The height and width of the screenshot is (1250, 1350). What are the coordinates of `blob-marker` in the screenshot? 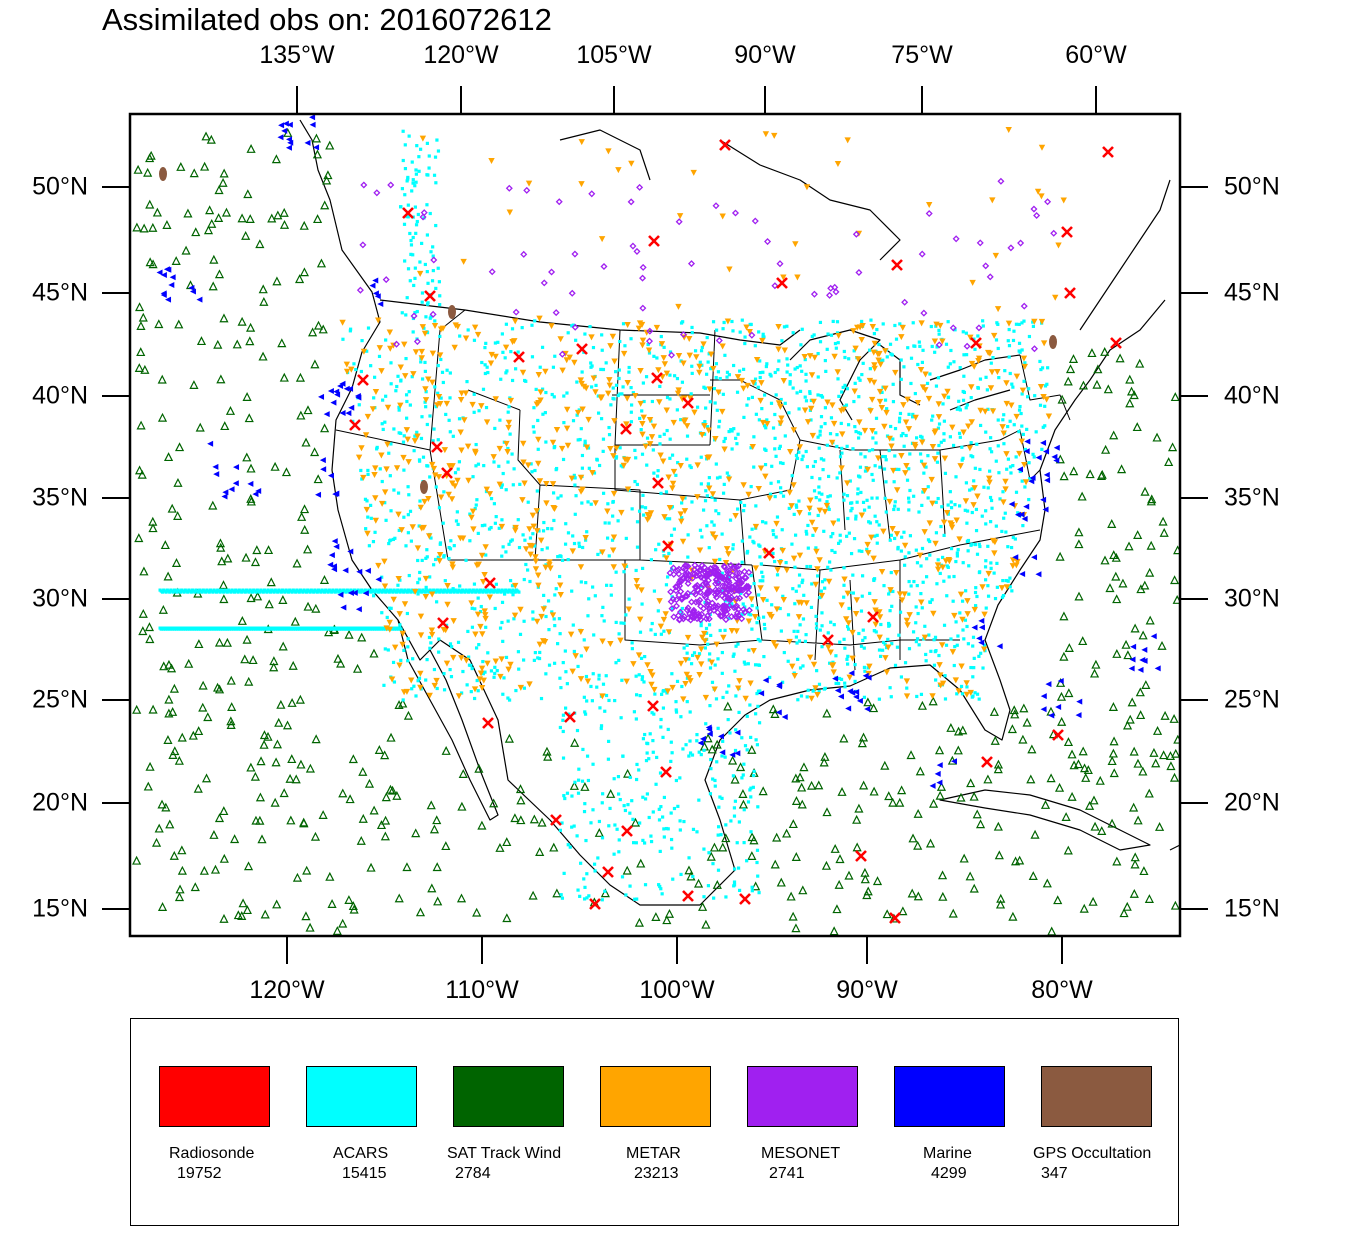 It's located at (1053, 342).